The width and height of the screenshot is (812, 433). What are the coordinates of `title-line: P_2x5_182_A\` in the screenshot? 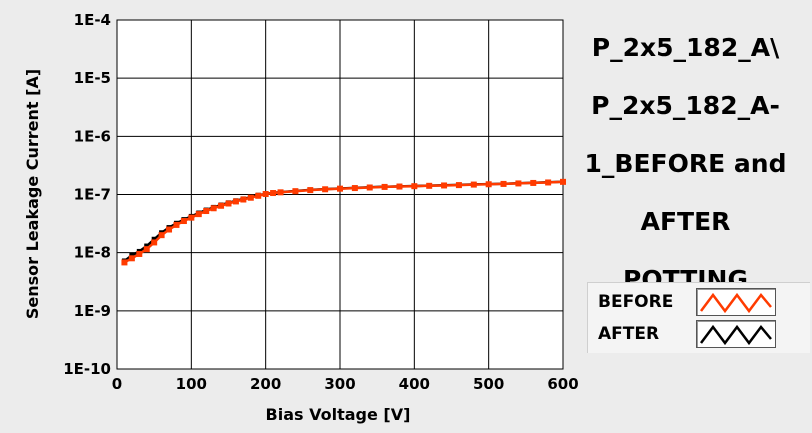 It's located at (685, 47).